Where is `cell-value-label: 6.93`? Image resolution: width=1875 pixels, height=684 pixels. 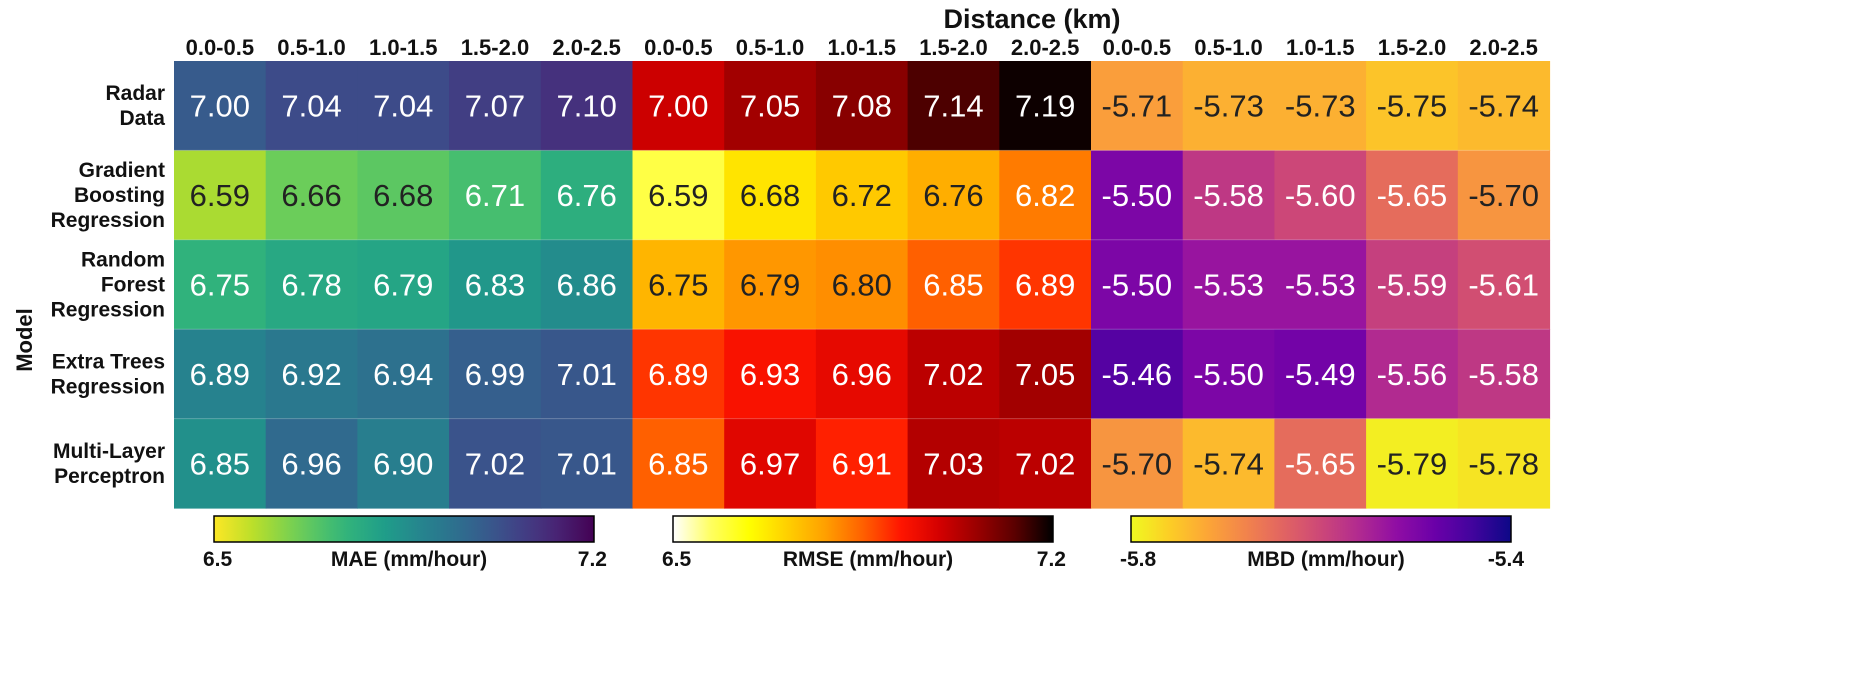 cell-value-label: 6.93 is located at coordinates (770, 374).